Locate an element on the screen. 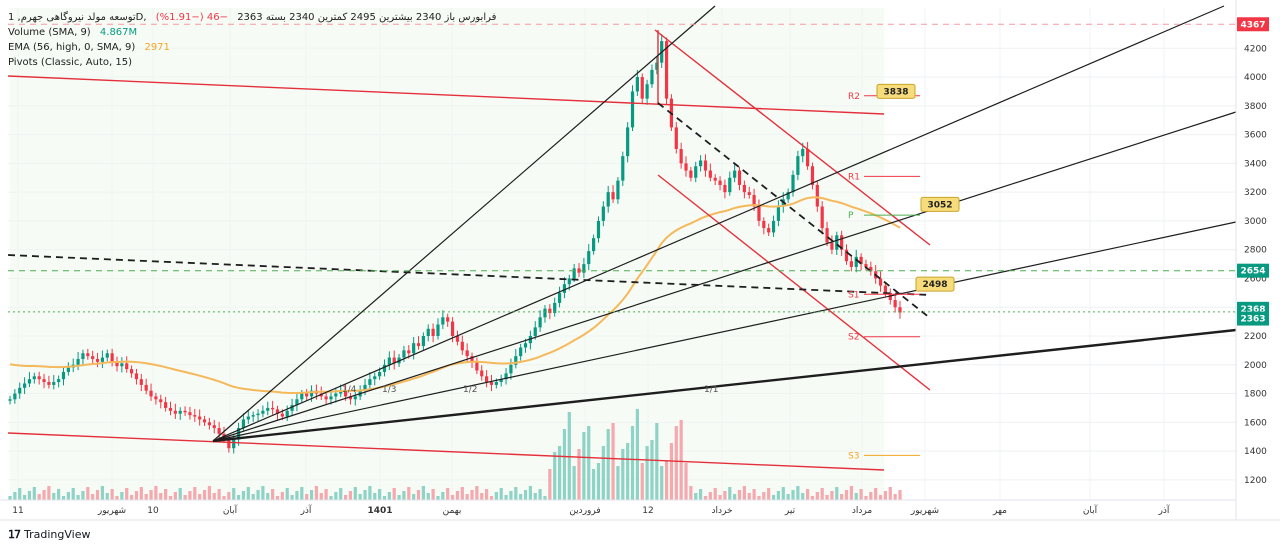 The height and width of the screenshot is (555, 1280). legend-change: −46 (−1.91%) is located at coordinates (191, 17).